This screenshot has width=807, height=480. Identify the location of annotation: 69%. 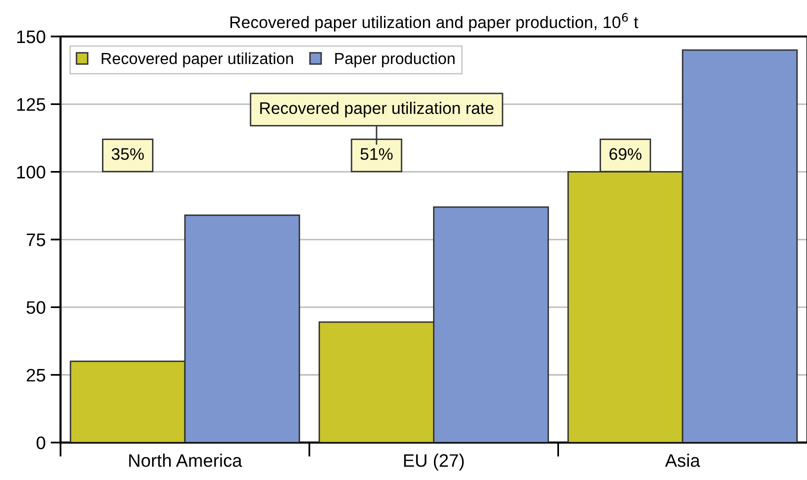
(626, 154).